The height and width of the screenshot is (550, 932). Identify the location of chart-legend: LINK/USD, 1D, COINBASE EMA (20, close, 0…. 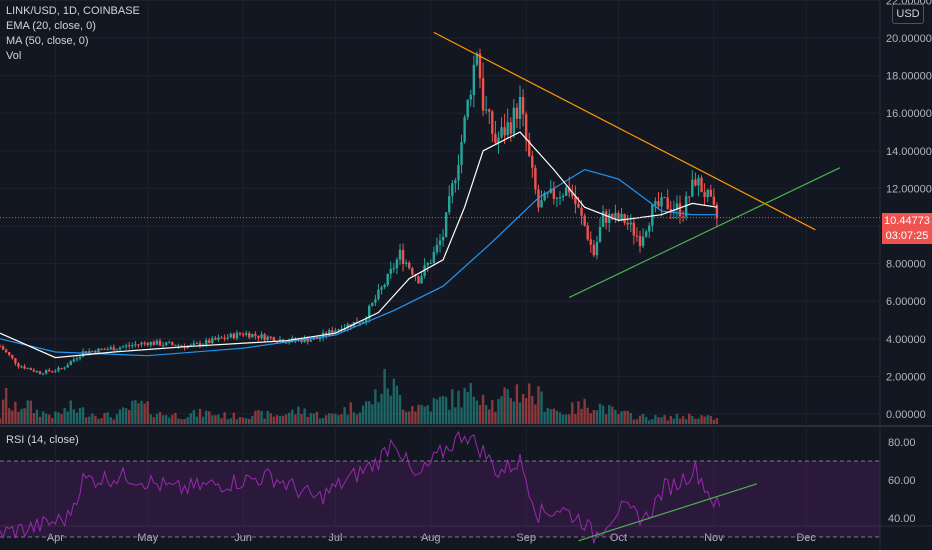
(73, 34).